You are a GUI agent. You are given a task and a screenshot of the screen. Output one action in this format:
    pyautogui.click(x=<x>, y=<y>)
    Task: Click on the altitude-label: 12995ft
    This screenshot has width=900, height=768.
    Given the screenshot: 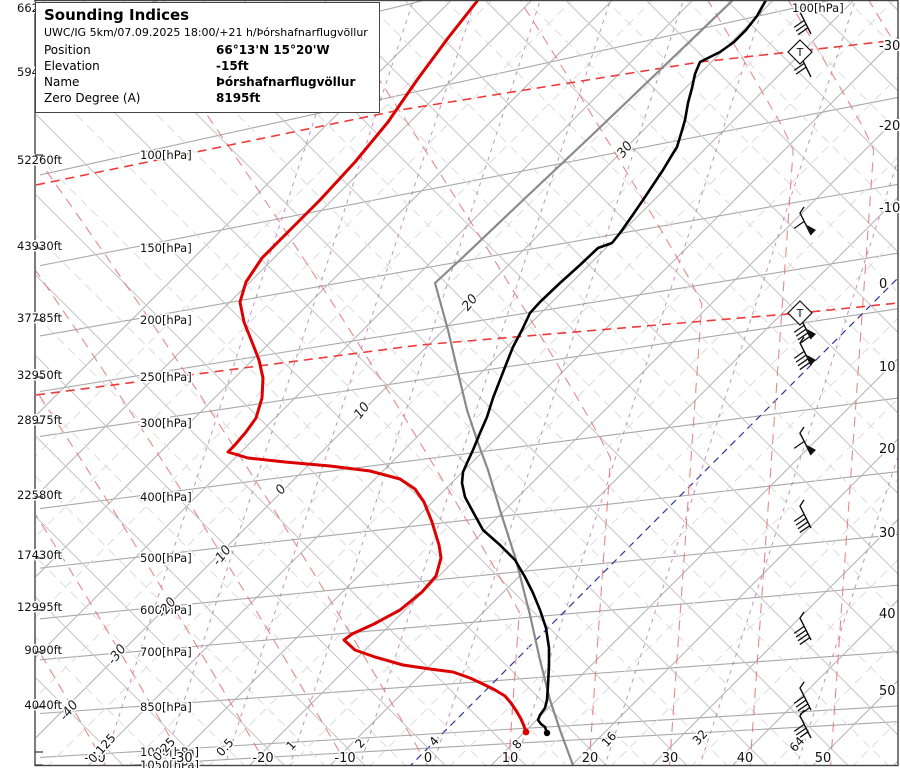 What is the action you would take?
    pyautogui.click(x=39, y=607)
    